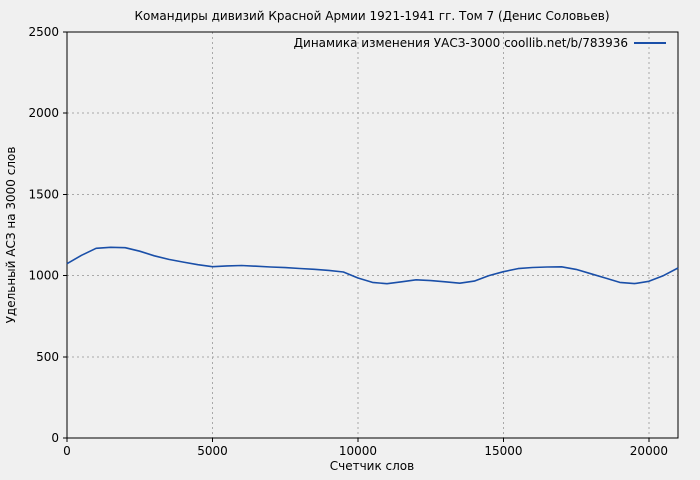 The height and width of the screenshot is (480, 700). I want to click on y-tick-label: 500, so click(47, 357).